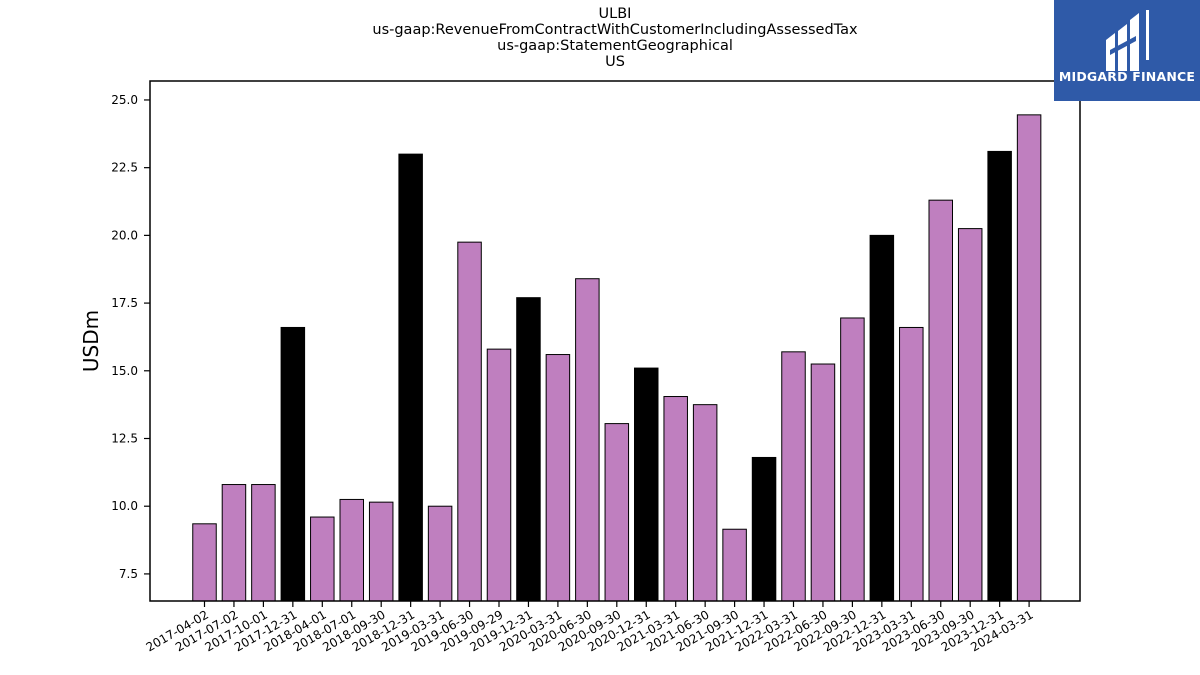  I want to click on chart-title-line-4: US, so click(615, 62).